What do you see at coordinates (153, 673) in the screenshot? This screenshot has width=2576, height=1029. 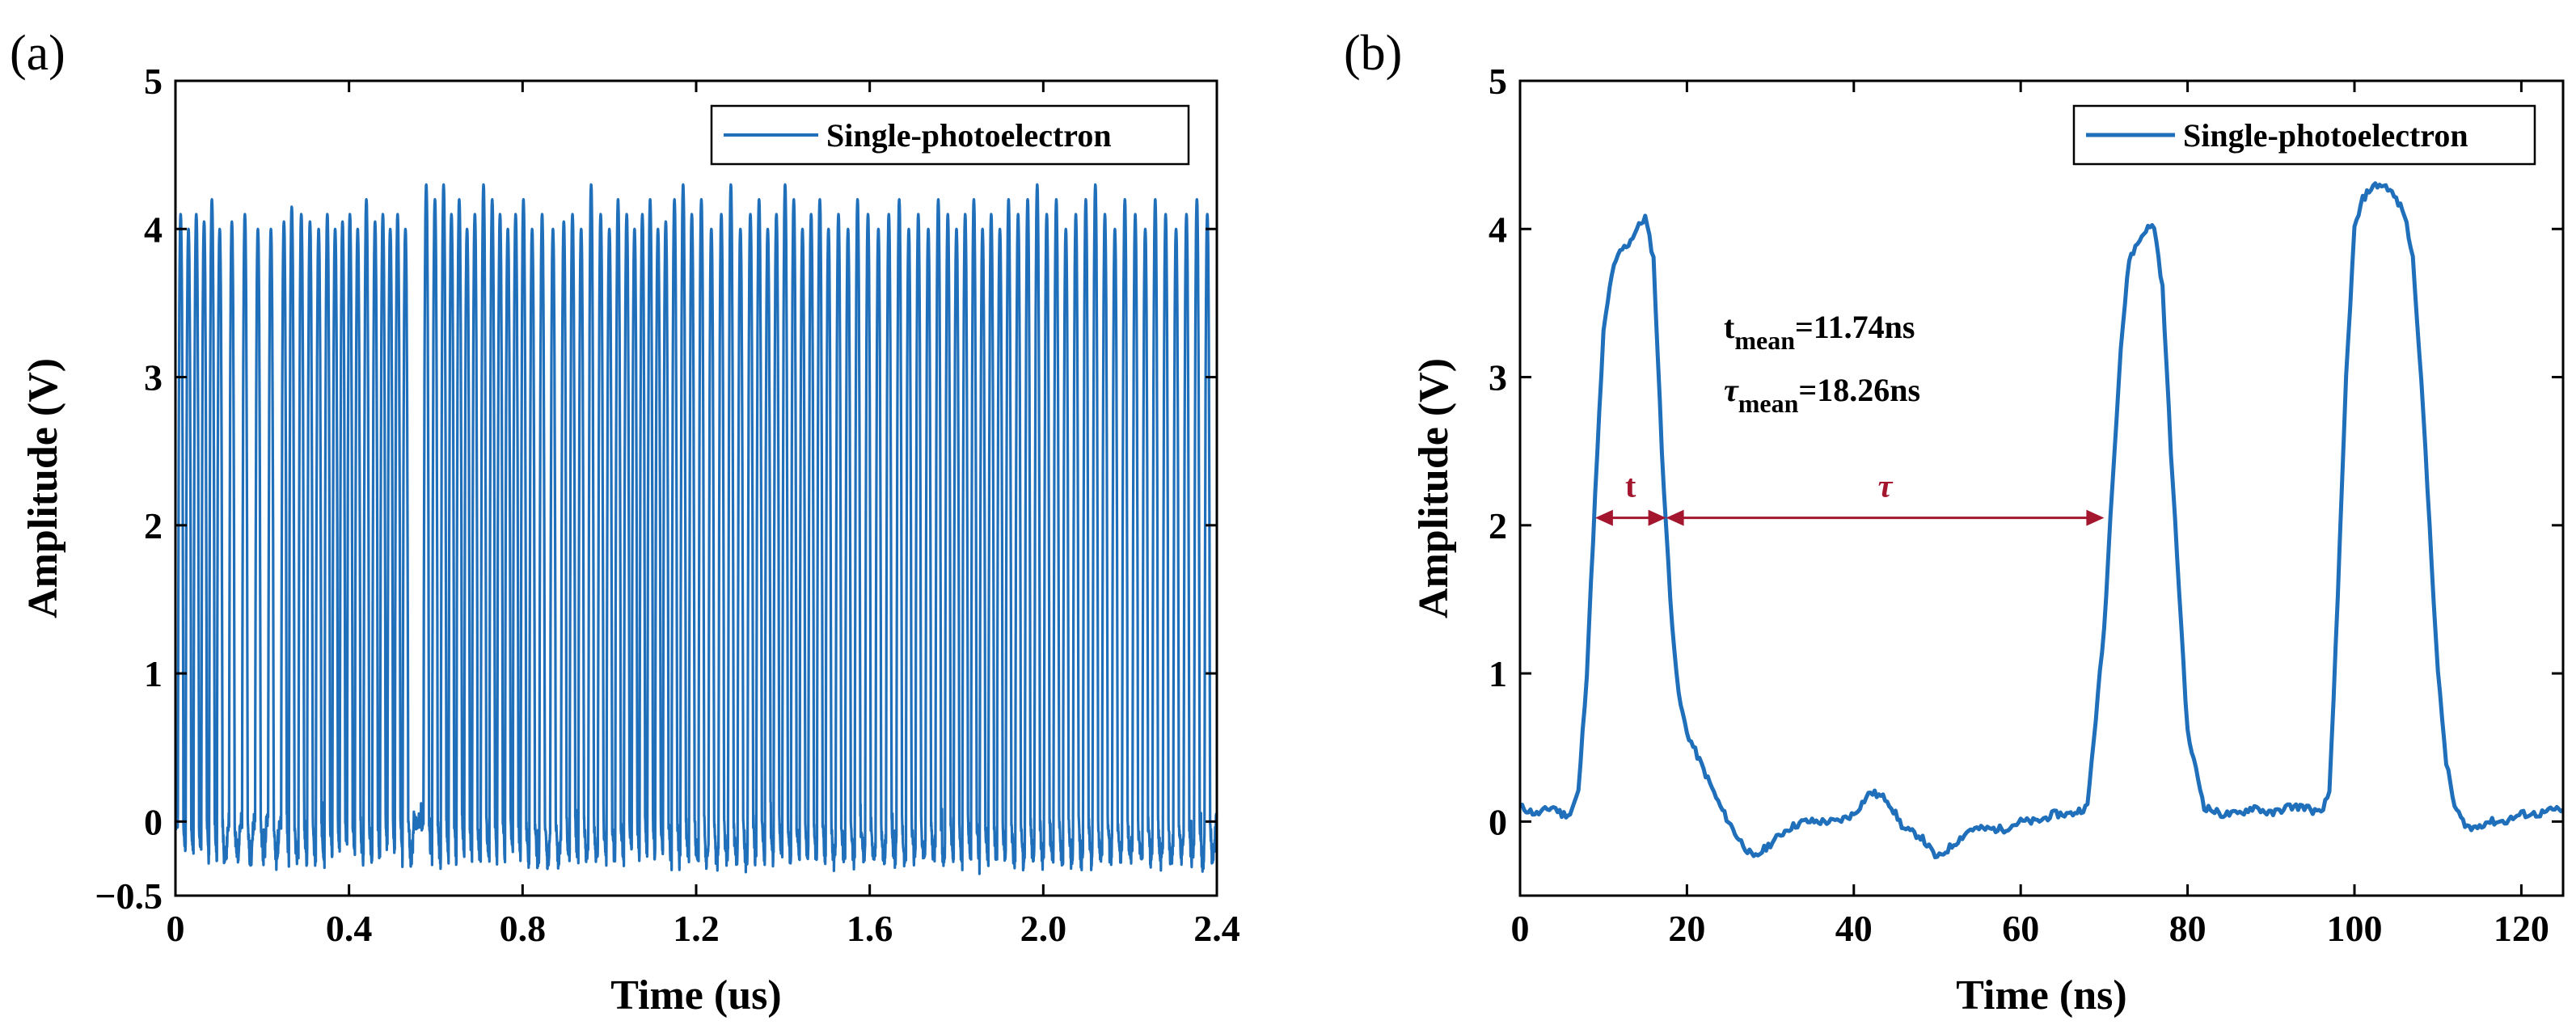 I see `y-tick-label-a: 1` at bounding box center [153, 673].